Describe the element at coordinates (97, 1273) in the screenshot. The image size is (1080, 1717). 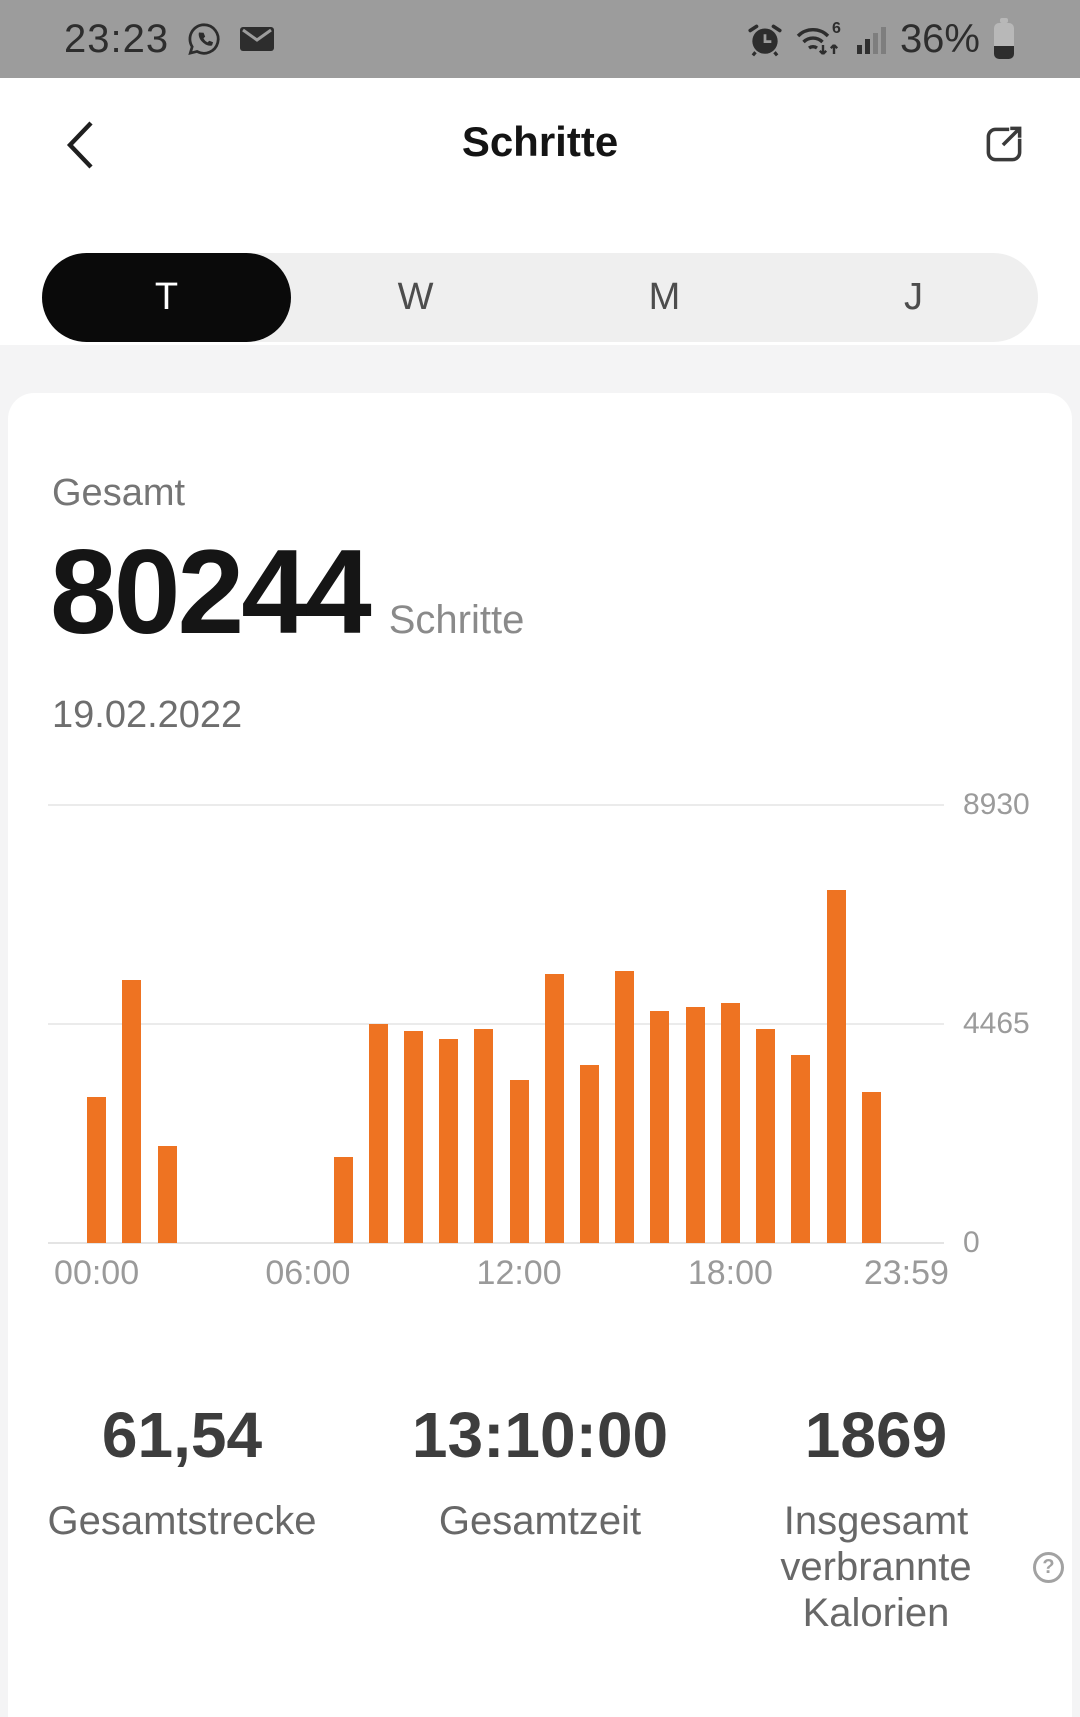
I see `x-axis-label-0000: 00:00` at that location.